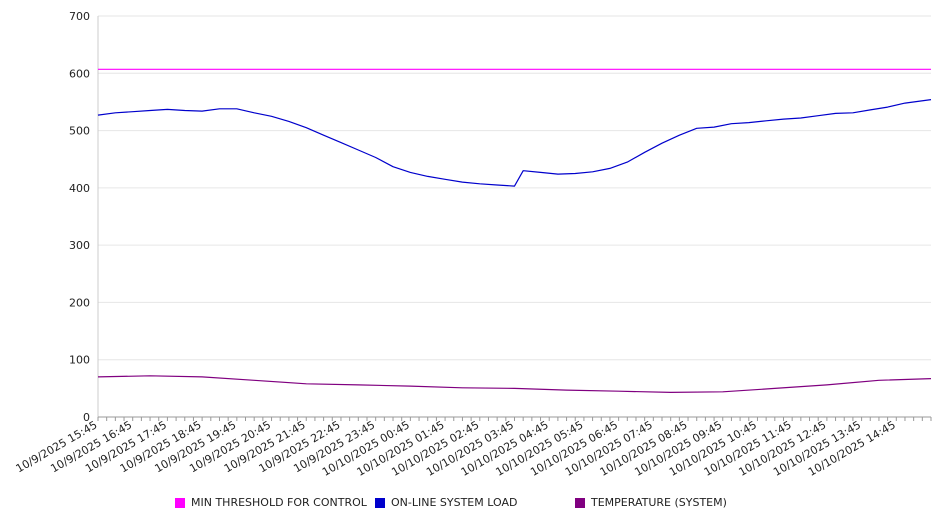 The image size is (946, 526). Describe the element at coordinates (79, 73) in the screenshot. I see `y-tick-label: 600` at that location.